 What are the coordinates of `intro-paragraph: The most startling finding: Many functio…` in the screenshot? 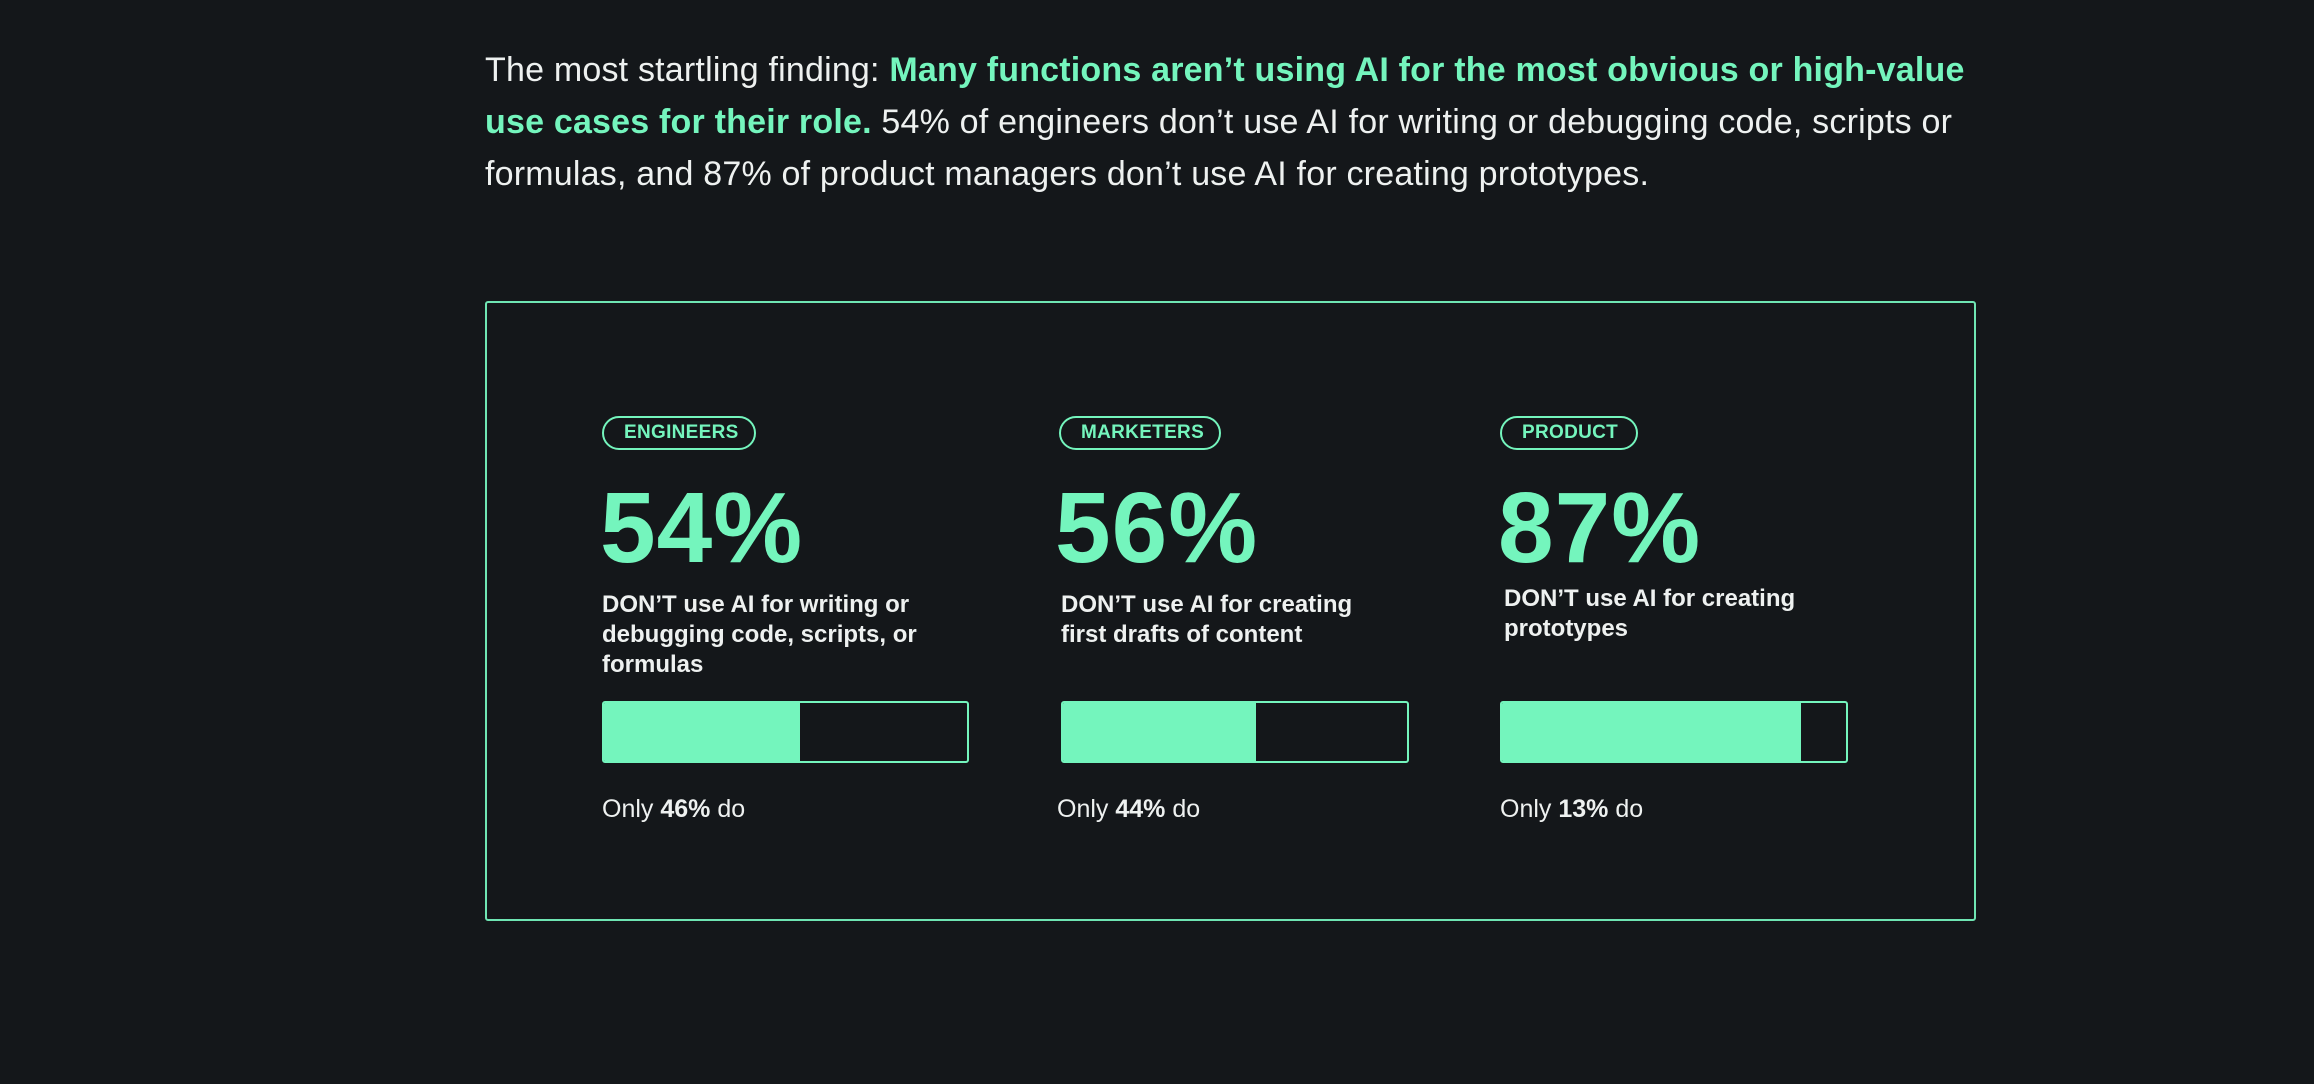 It's located at (1245, 122).